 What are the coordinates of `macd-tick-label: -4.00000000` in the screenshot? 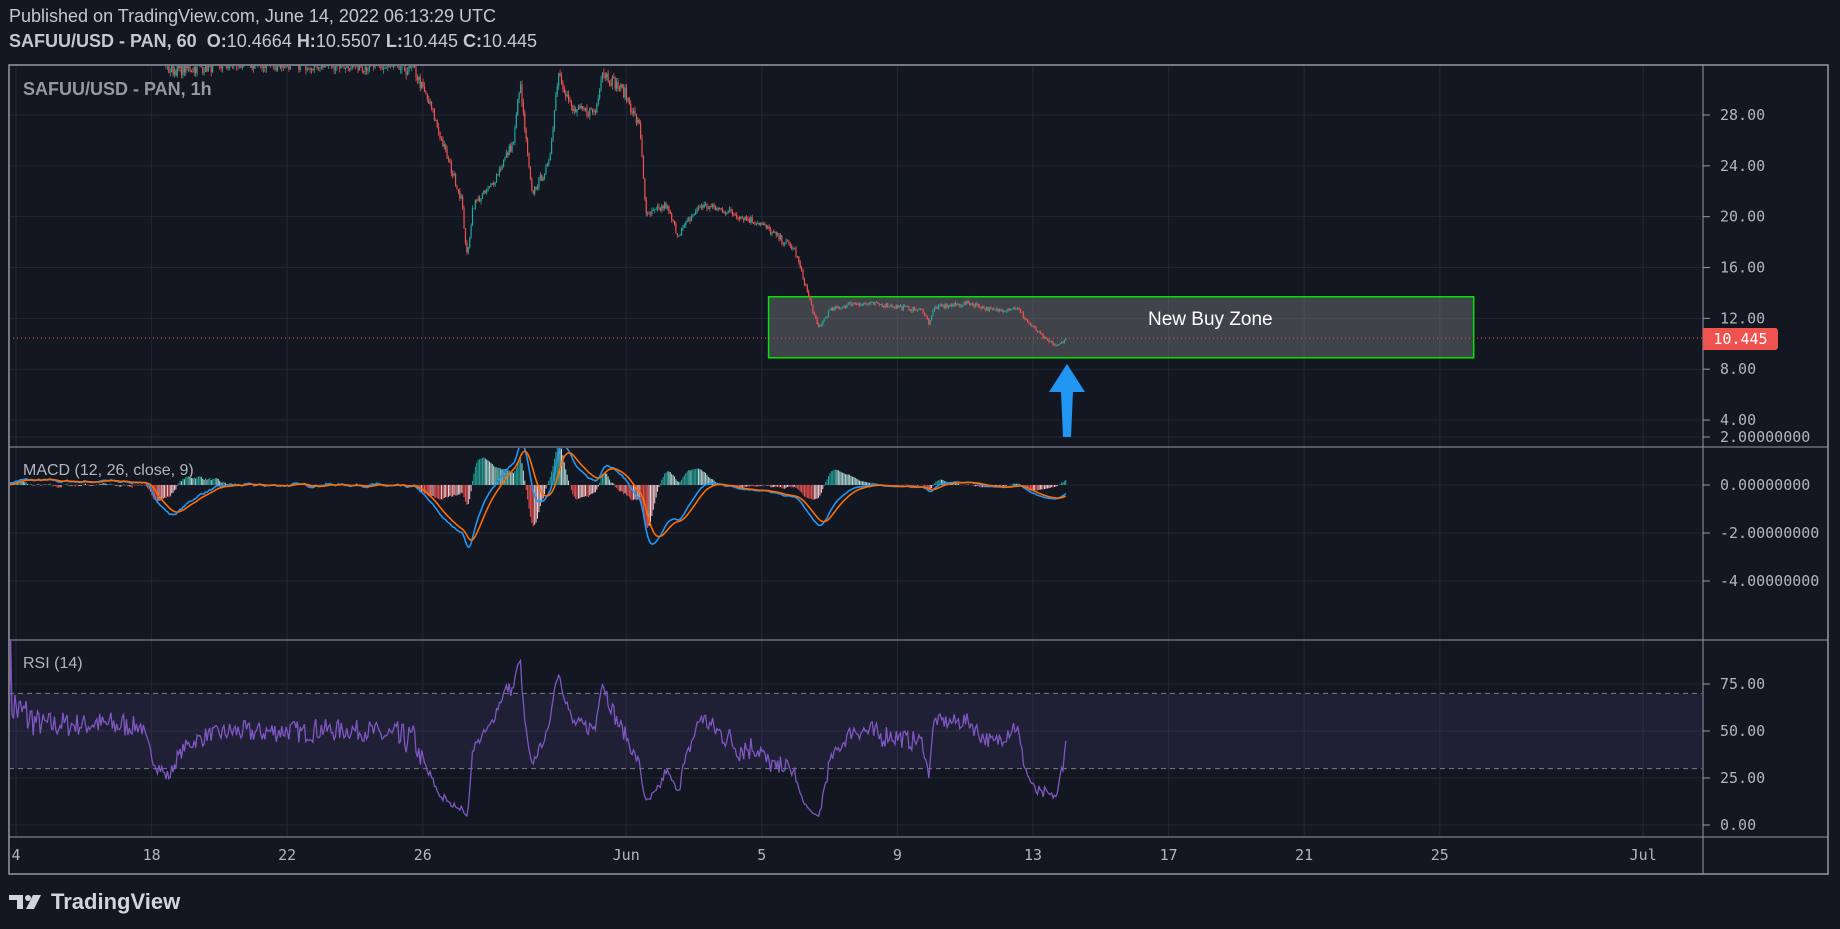 It's located at (1769, 581).